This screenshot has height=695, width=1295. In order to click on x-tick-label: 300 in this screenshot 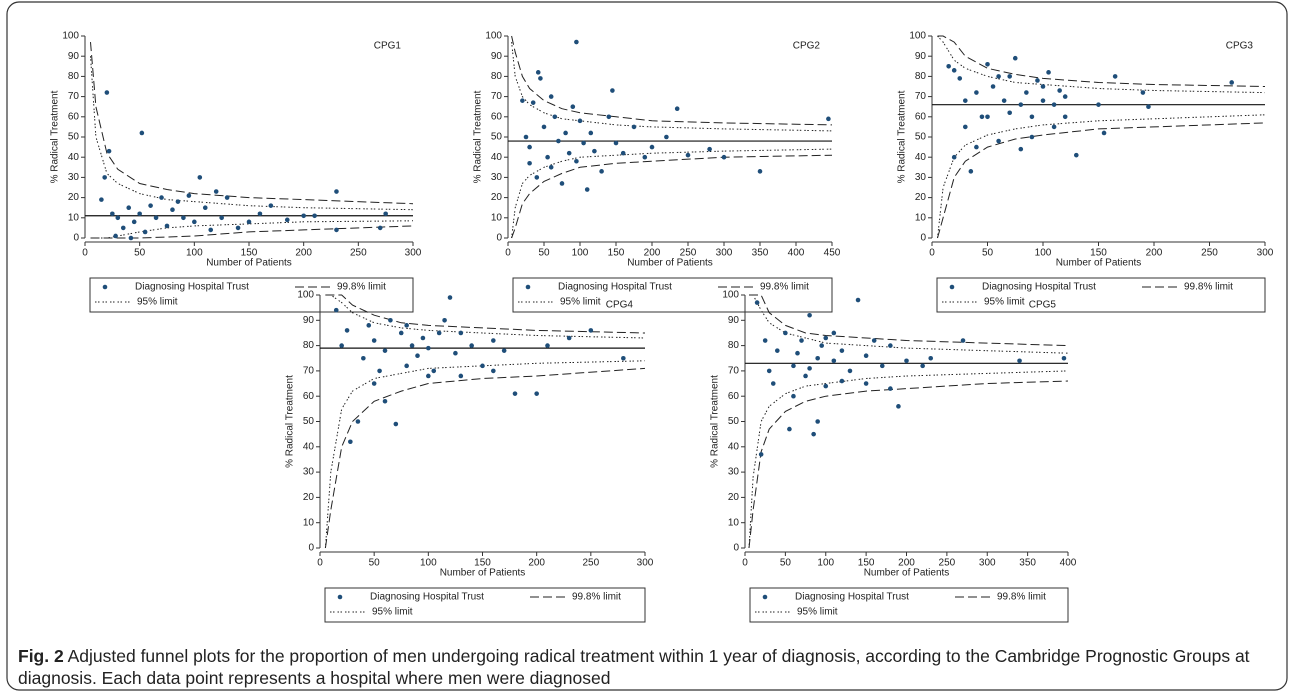, I will do `click(413, 253)`.